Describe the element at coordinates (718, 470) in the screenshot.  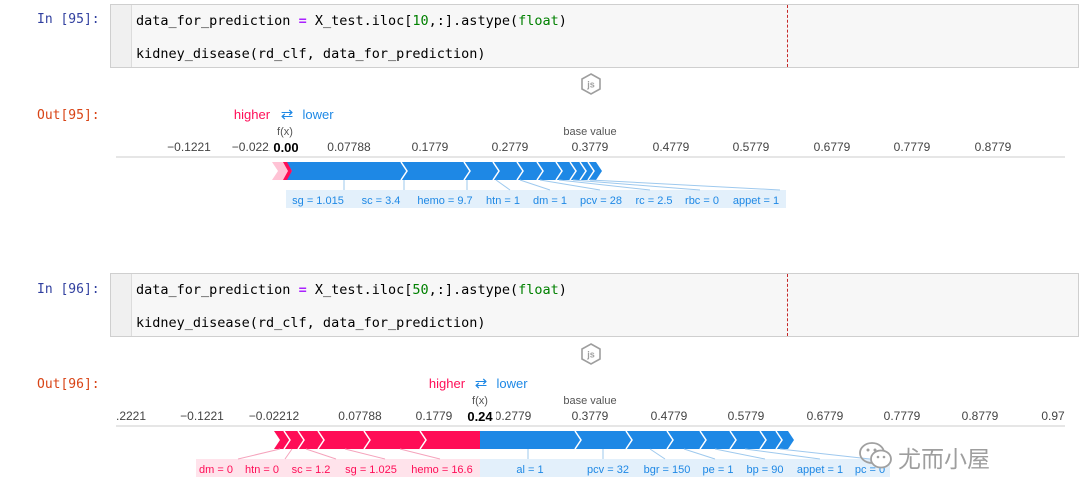
I see `feature-label-lower: pe = 1` at that location.